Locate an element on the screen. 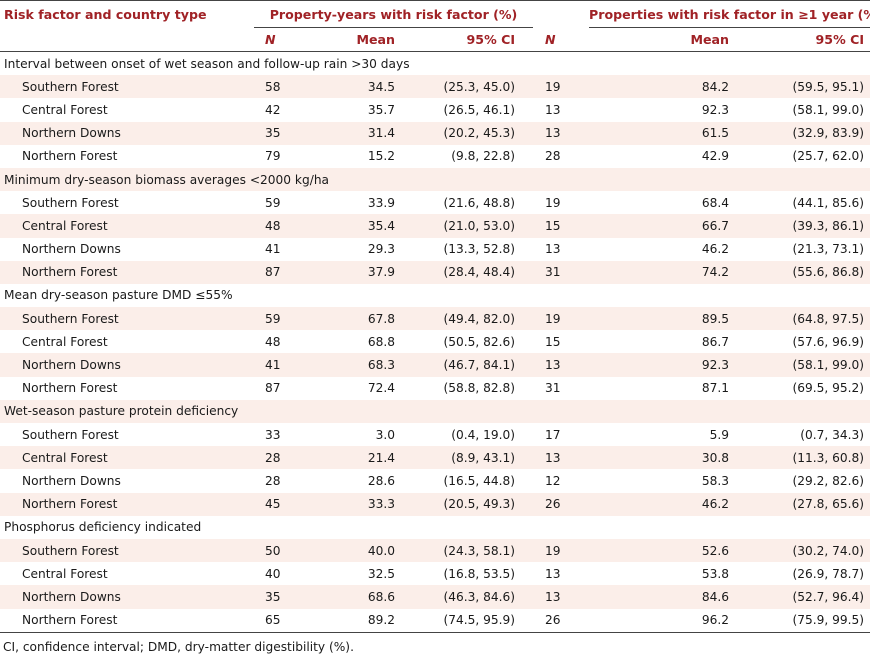  header-mean-2: Mean is located at coordinates (710, 39).